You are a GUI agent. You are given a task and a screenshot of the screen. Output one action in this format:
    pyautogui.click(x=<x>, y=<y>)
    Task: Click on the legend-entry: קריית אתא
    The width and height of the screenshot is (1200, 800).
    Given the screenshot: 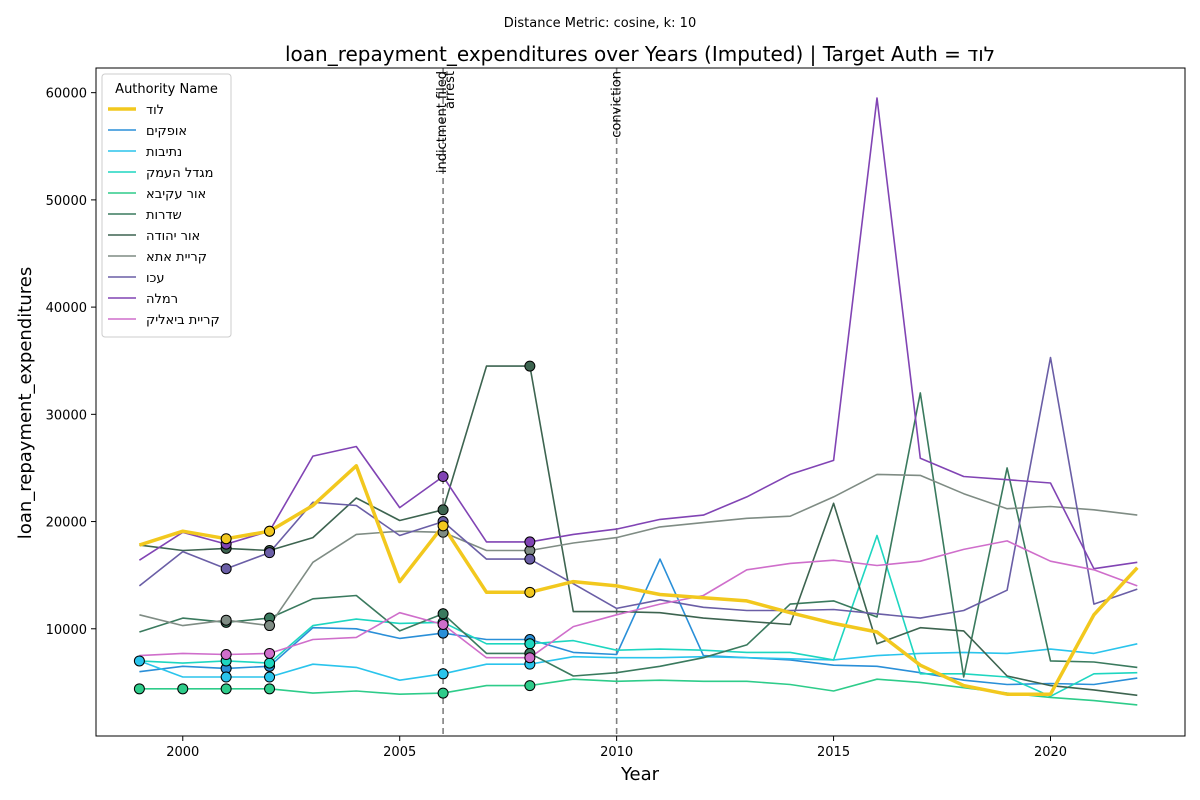 What is the action you would take?
    pyautogui.click(x=176, y=257)
    